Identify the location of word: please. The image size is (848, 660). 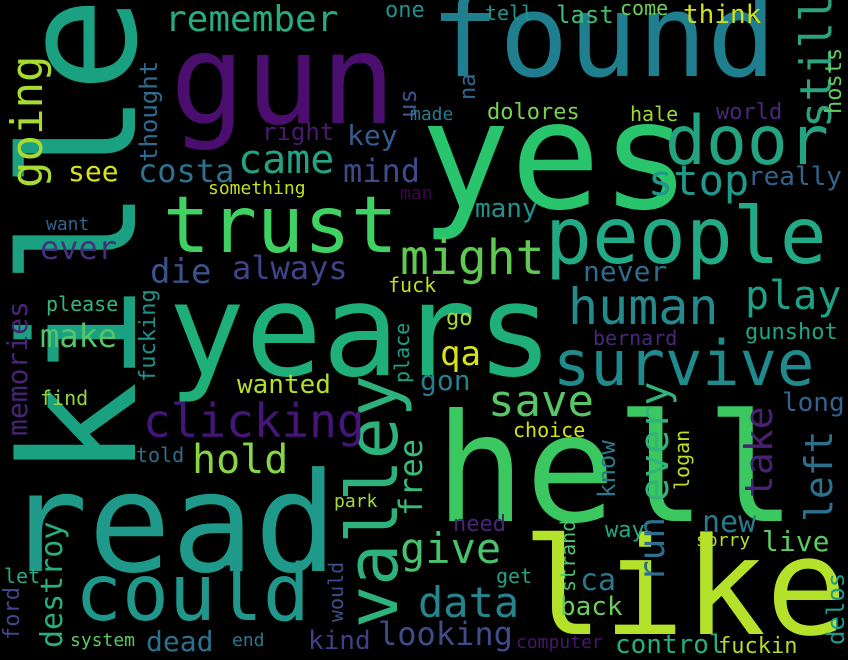
(82, 304).